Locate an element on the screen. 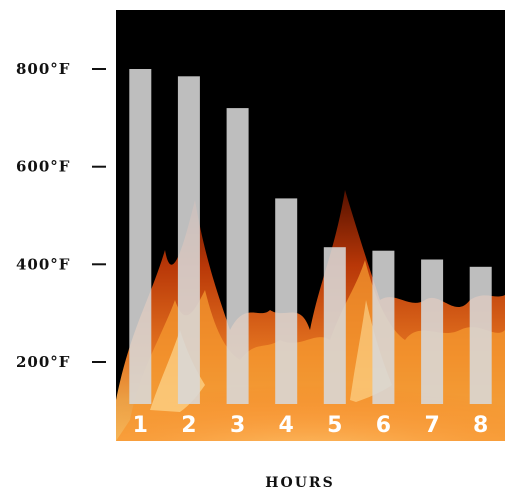 The image size is (508, 489). x-tick-label-4: 4 is located at coordinates (286, 425).